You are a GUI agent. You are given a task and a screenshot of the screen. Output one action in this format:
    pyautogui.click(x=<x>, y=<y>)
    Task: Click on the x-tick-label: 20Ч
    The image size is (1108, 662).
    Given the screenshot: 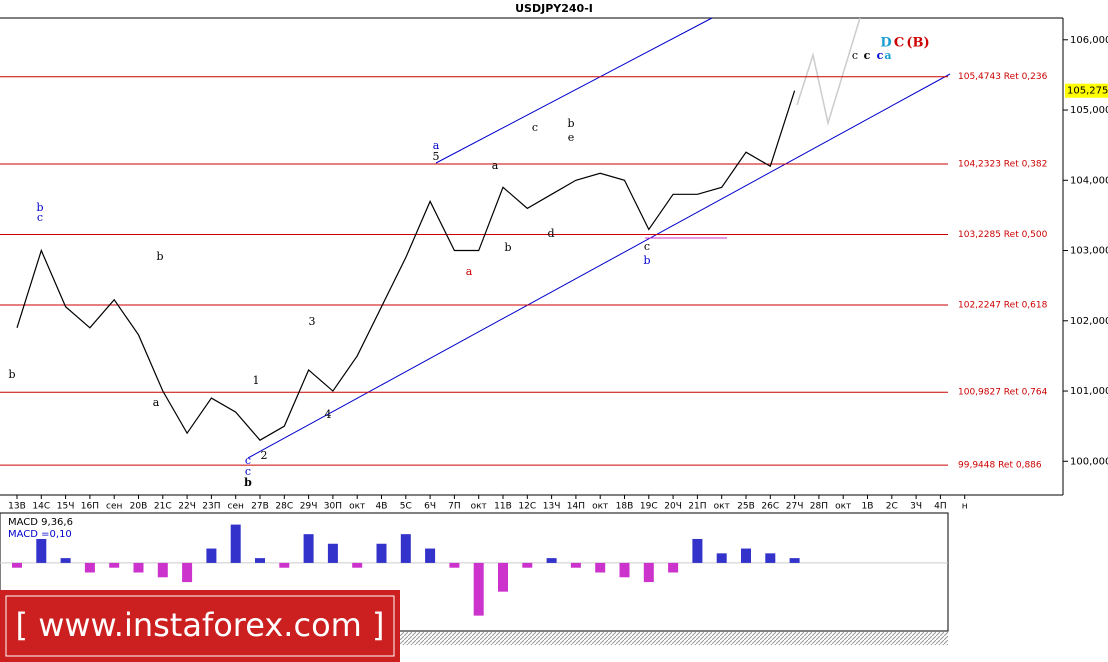 What is the action you would take?
    pyautogui.click(x=673, y=507)
    